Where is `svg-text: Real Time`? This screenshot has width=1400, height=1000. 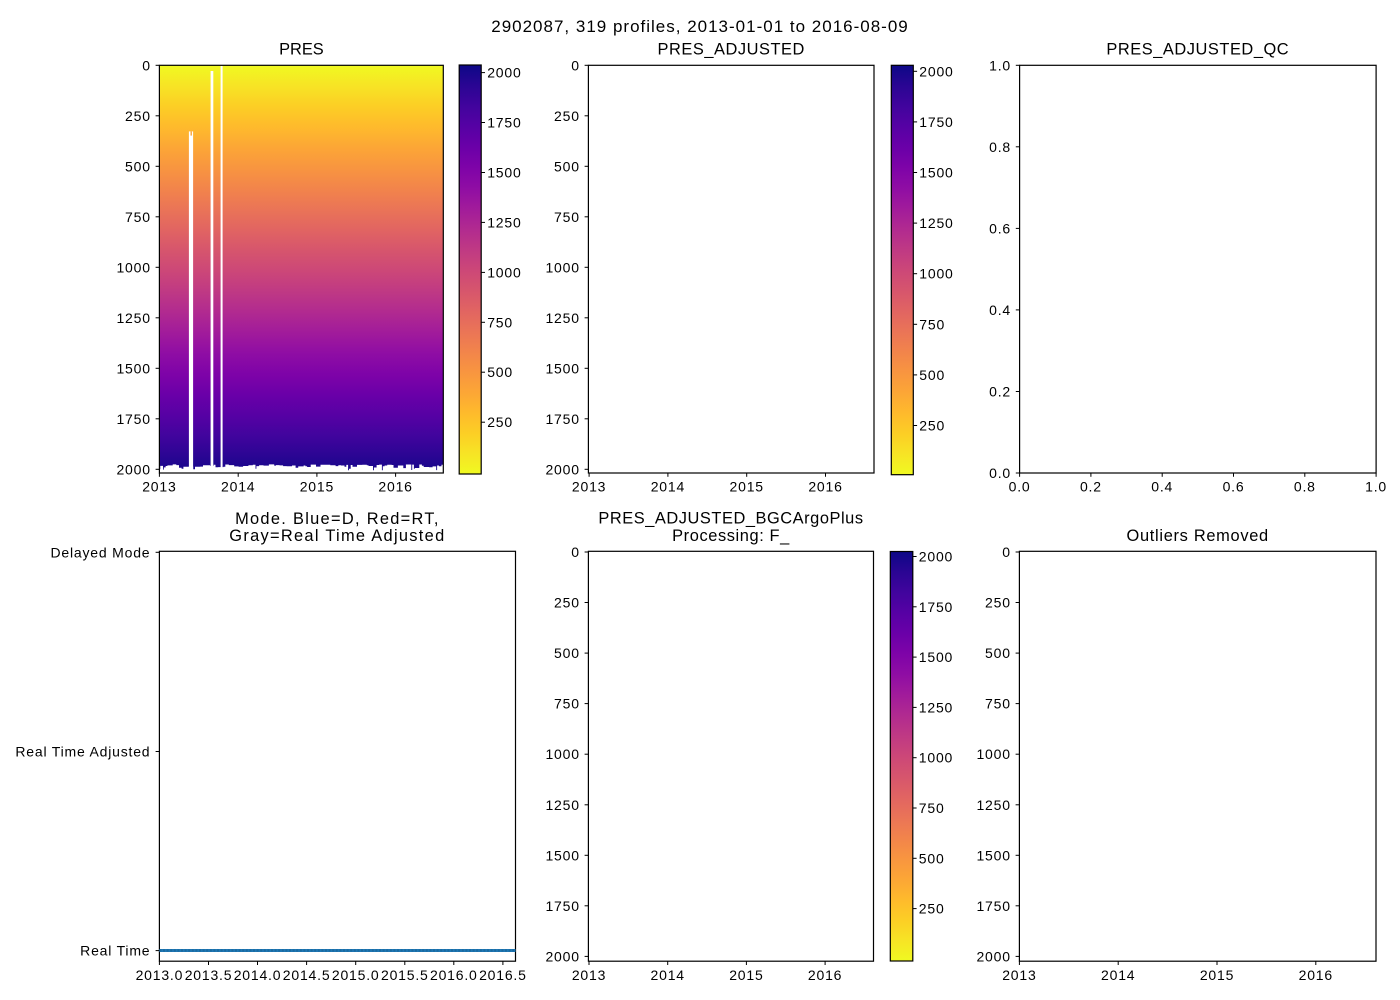 svg-text: Real Time is located at coordinates (115, 951).